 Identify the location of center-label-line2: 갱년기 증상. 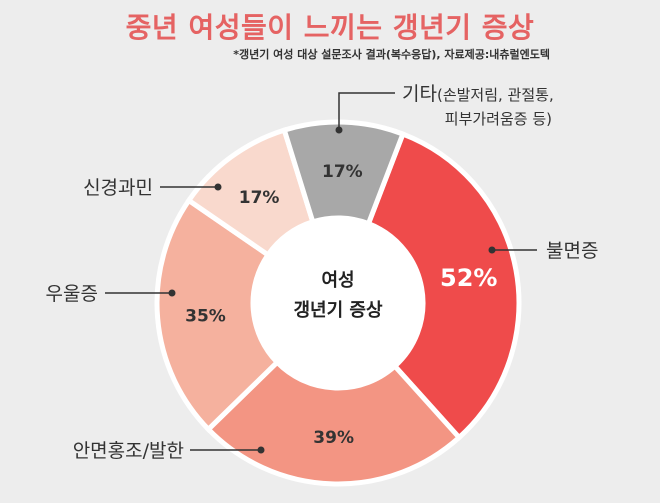
(338, 310).